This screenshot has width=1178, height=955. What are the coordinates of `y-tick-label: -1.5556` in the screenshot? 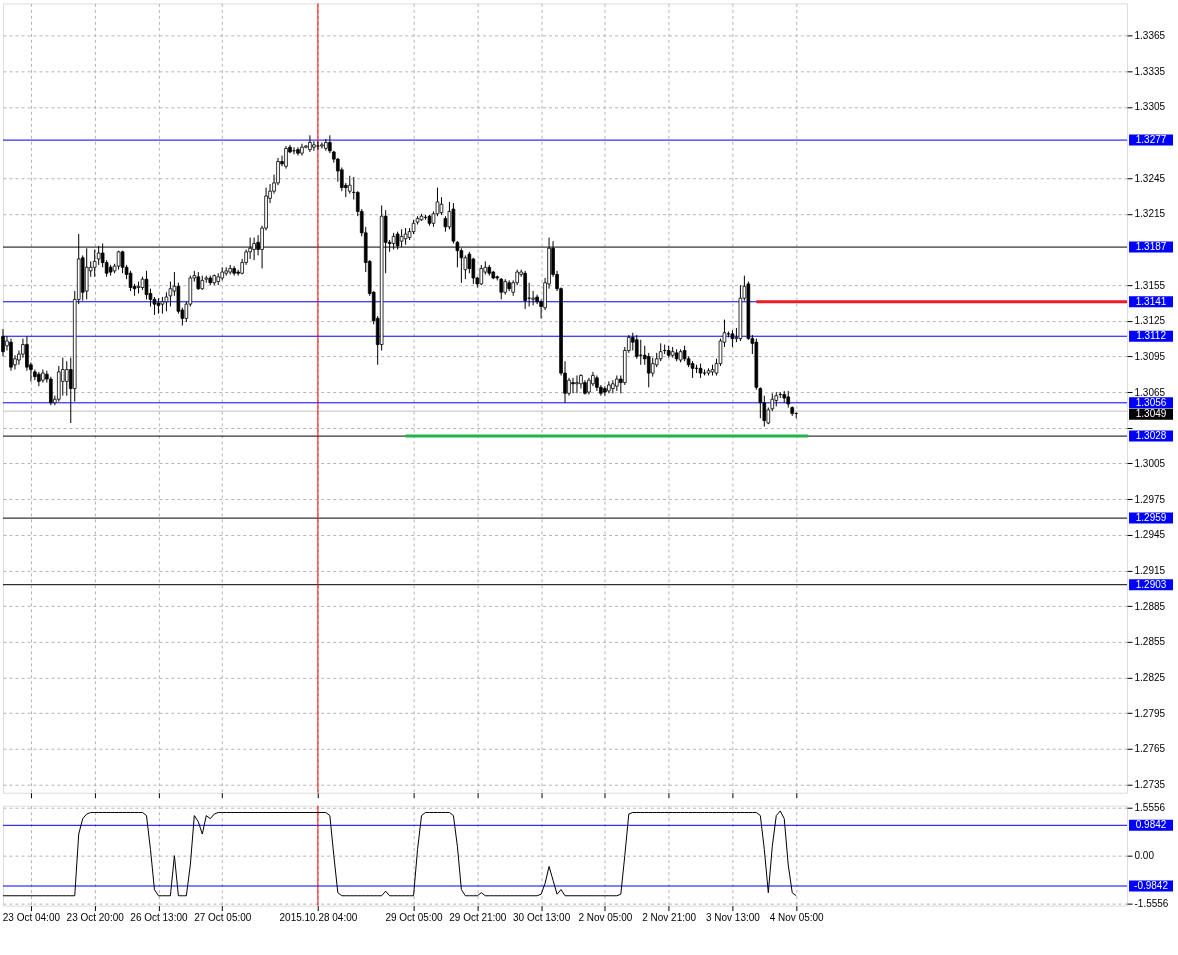 It's located at (1151, 904).